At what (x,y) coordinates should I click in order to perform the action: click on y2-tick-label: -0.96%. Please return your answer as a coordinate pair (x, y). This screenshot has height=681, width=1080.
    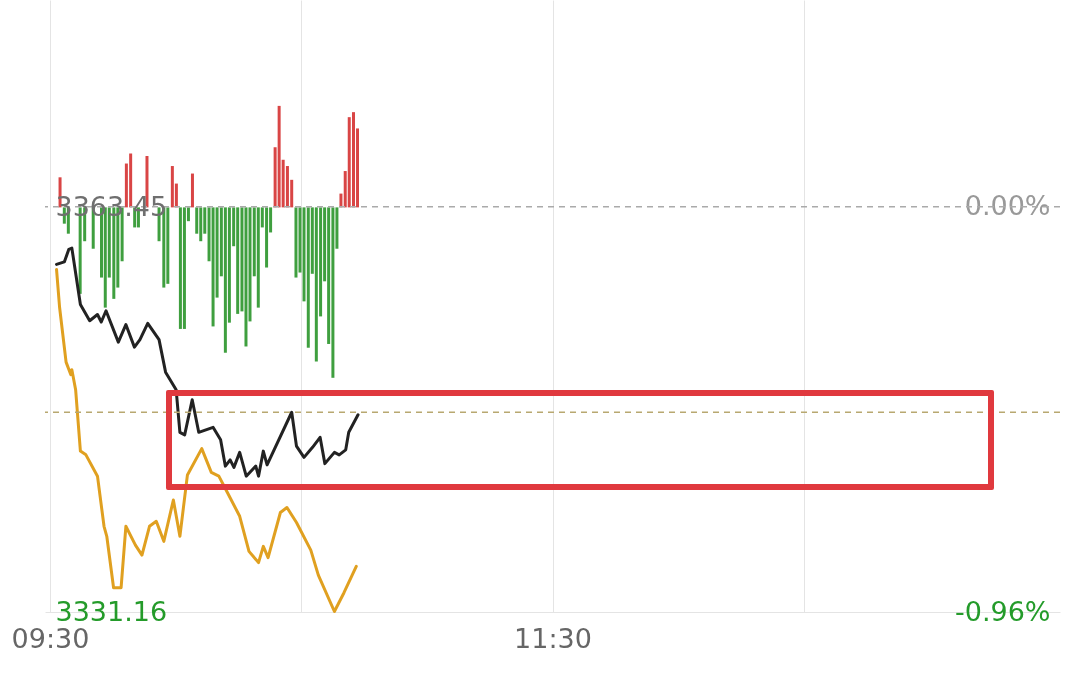
    Looking at the image, I should click on (1002, 611).